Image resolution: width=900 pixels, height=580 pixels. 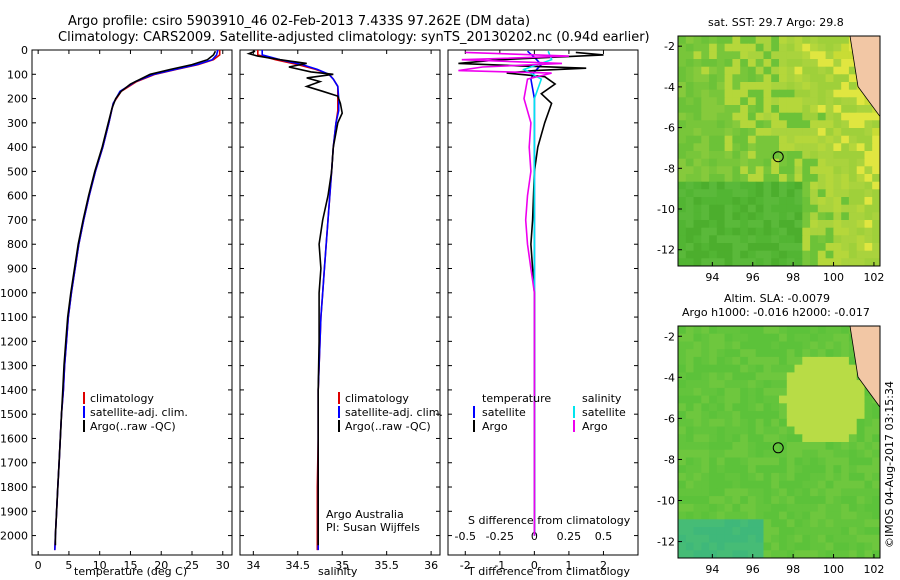 I want to click on y-tick-label: 600, so click(x=17, y=196).